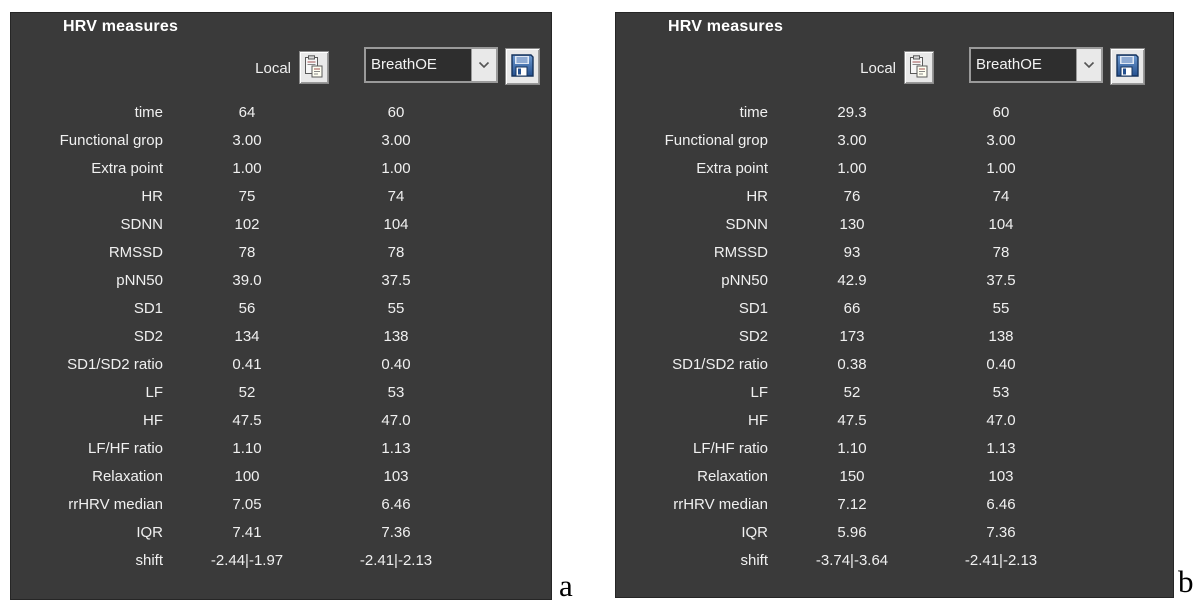  What do you see at coordinates (281, 505) in the screenshot?
I see `measure-row: rrHRV median 7.05 6.46` at bounding box center [281, 505].